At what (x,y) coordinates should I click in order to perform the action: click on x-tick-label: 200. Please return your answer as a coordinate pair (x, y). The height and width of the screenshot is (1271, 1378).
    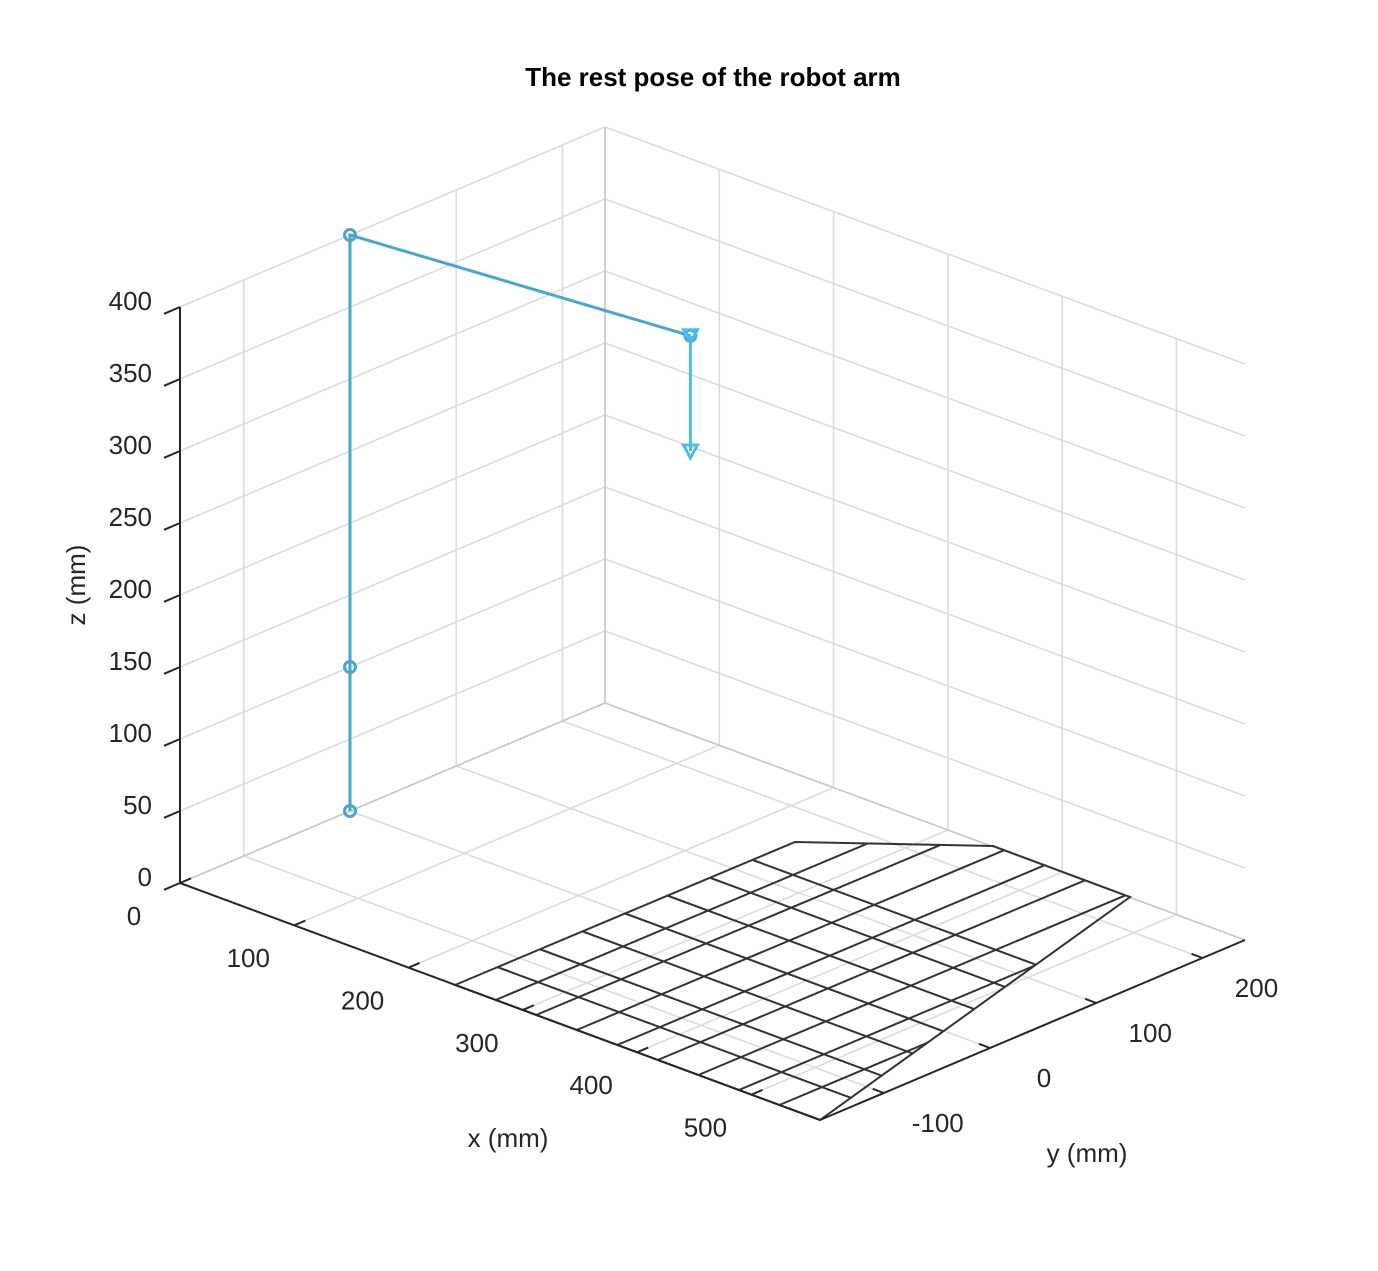
    Looking at the image, I should click on (362, 1001).